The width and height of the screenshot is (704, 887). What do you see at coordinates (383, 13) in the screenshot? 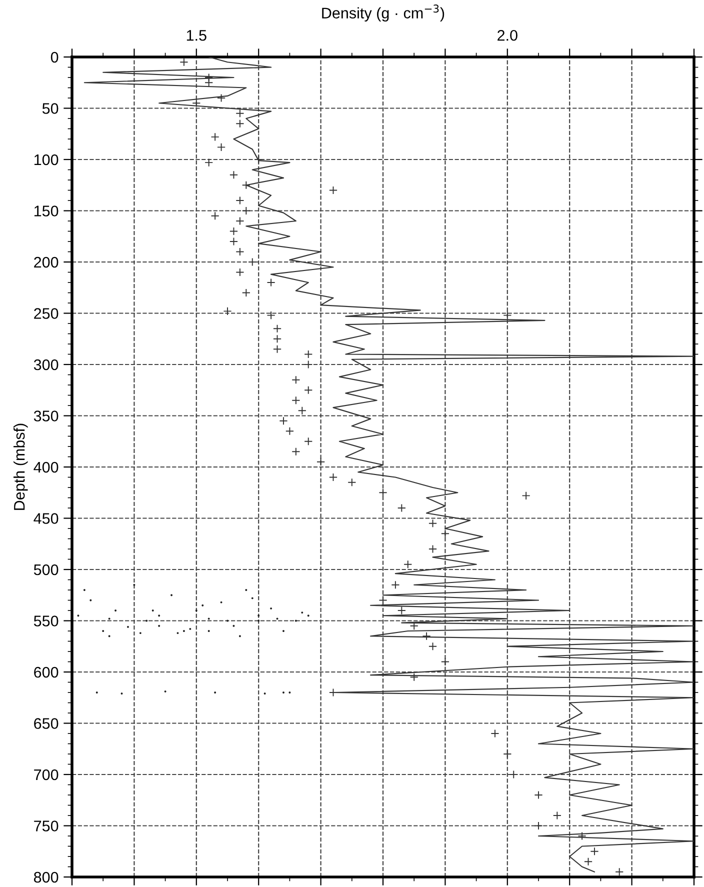
I see `x-axis-title: Density (g · cm$^{−3}$)` at bounding box center [383, 13].